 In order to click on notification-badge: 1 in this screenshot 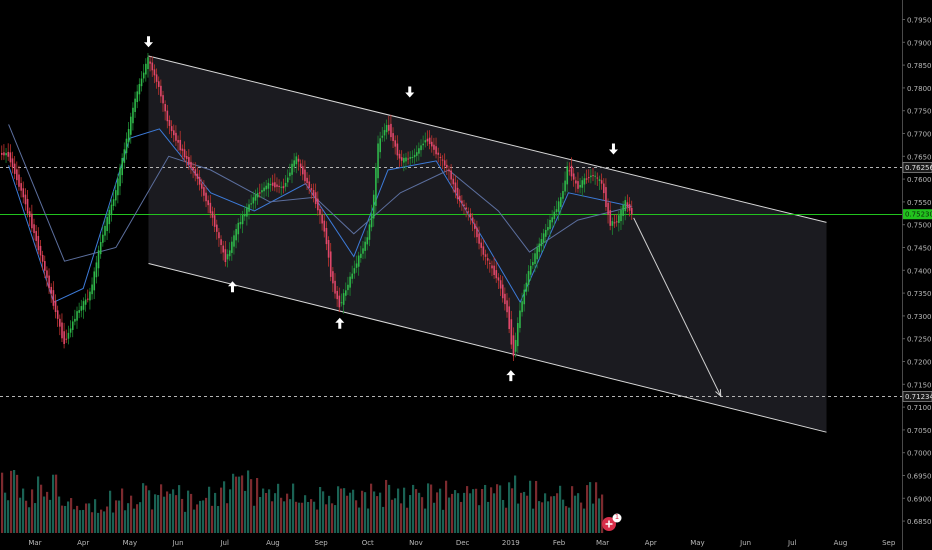, I will do `click(612, 523)`.